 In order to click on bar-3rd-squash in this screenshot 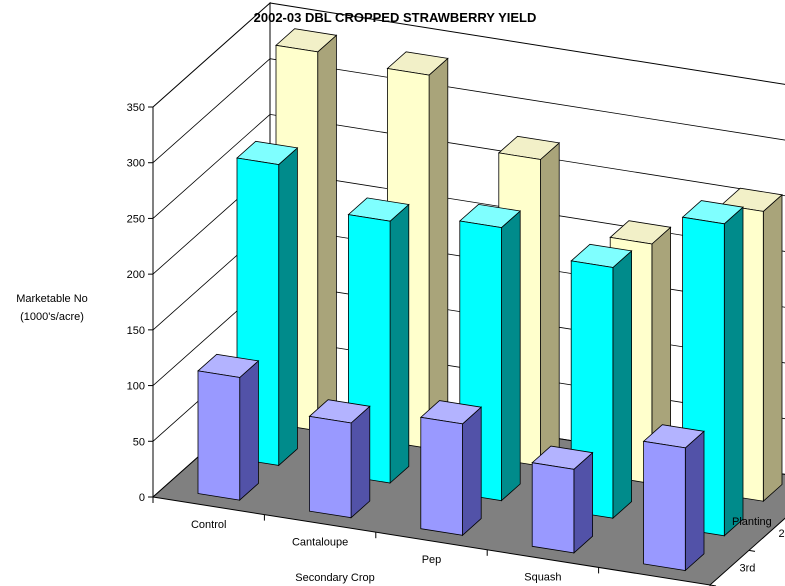, I will do `click(562, 499)`.